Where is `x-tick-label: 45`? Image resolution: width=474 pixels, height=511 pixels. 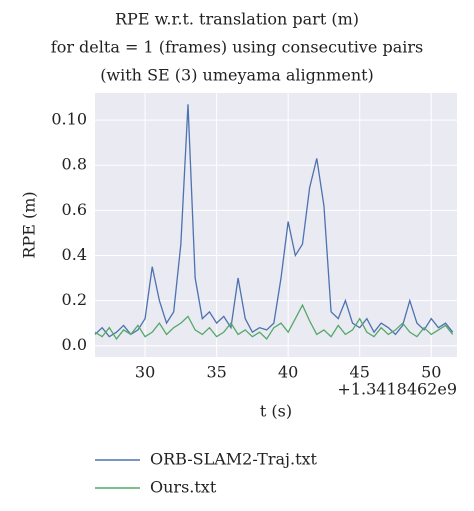 x-tick-label: 45 is located at coordinates (360, 372).